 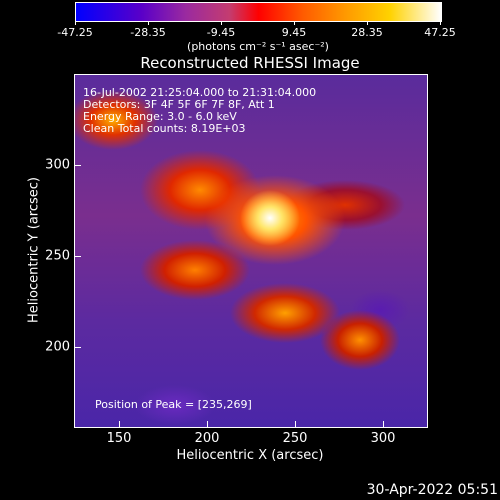 I want to click on x-axis-label: Heliocentric X (arcsec), so click(x=250, y=455).